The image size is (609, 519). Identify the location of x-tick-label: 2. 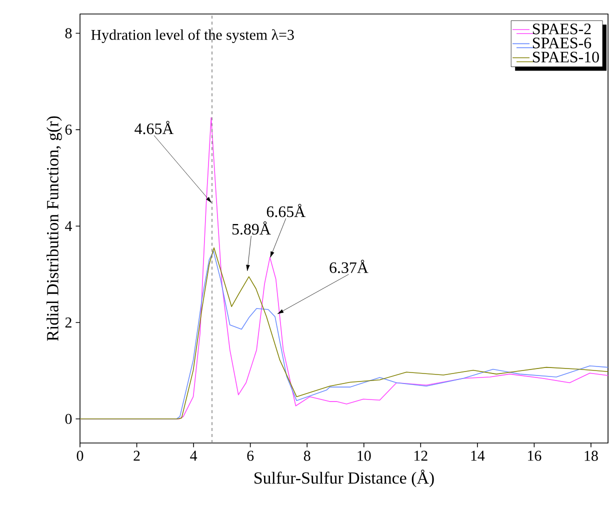
(137, 455).